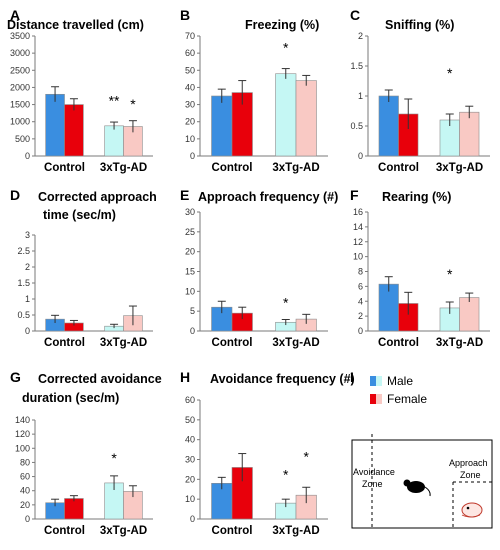  What do you see at coordinates (27, 156) in the screenshot?
I see `y-tick-label-a: 0` at bounding box center [27, 156].